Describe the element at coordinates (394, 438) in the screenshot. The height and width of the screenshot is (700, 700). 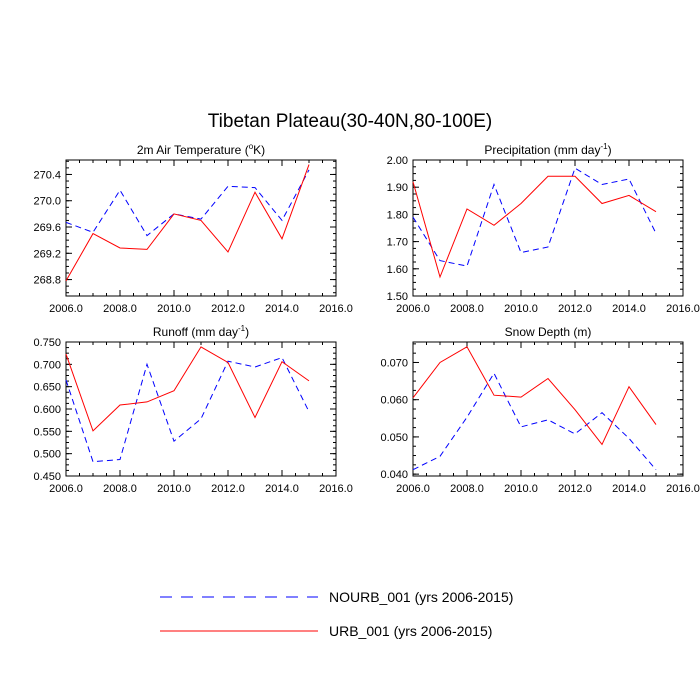
I see `y-tick-label: 0.050` at that location.